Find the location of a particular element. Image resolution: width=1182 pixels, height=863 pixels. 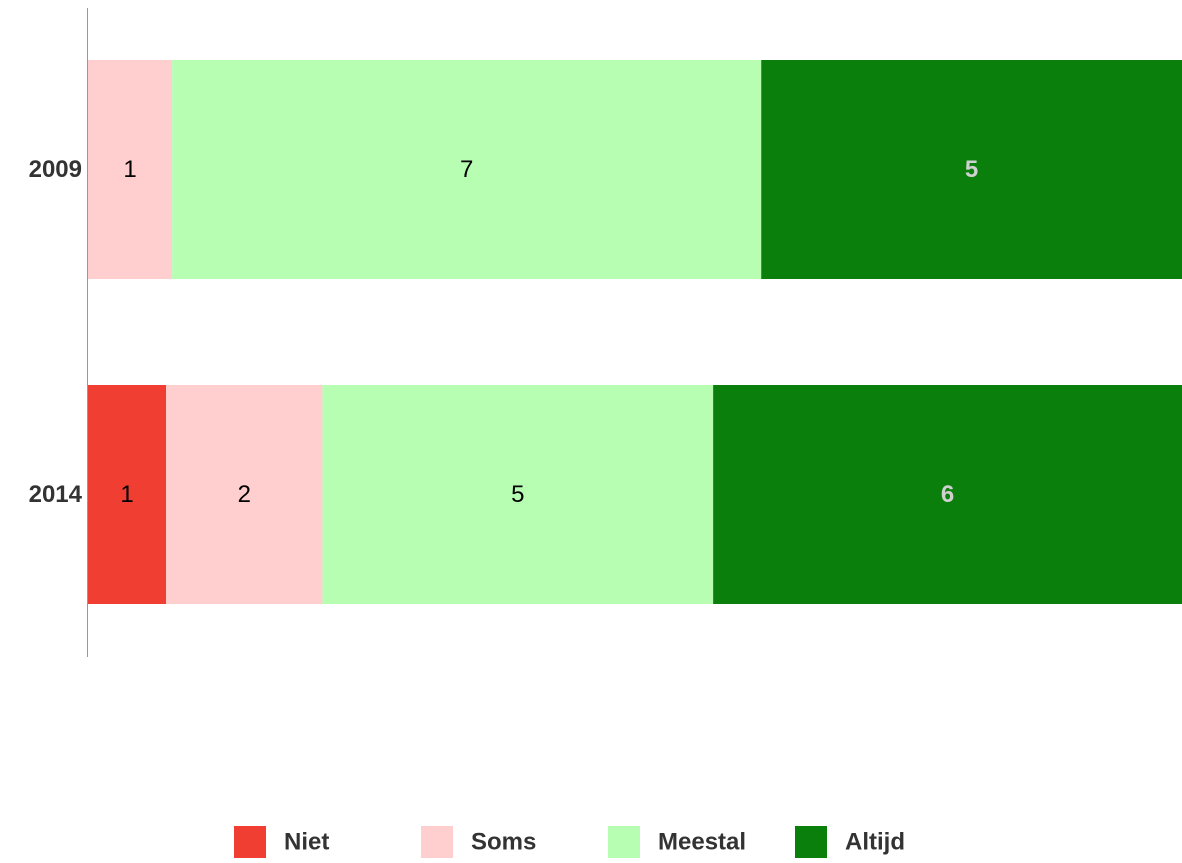

value-label: 2 is located at coordinates (244, 494).